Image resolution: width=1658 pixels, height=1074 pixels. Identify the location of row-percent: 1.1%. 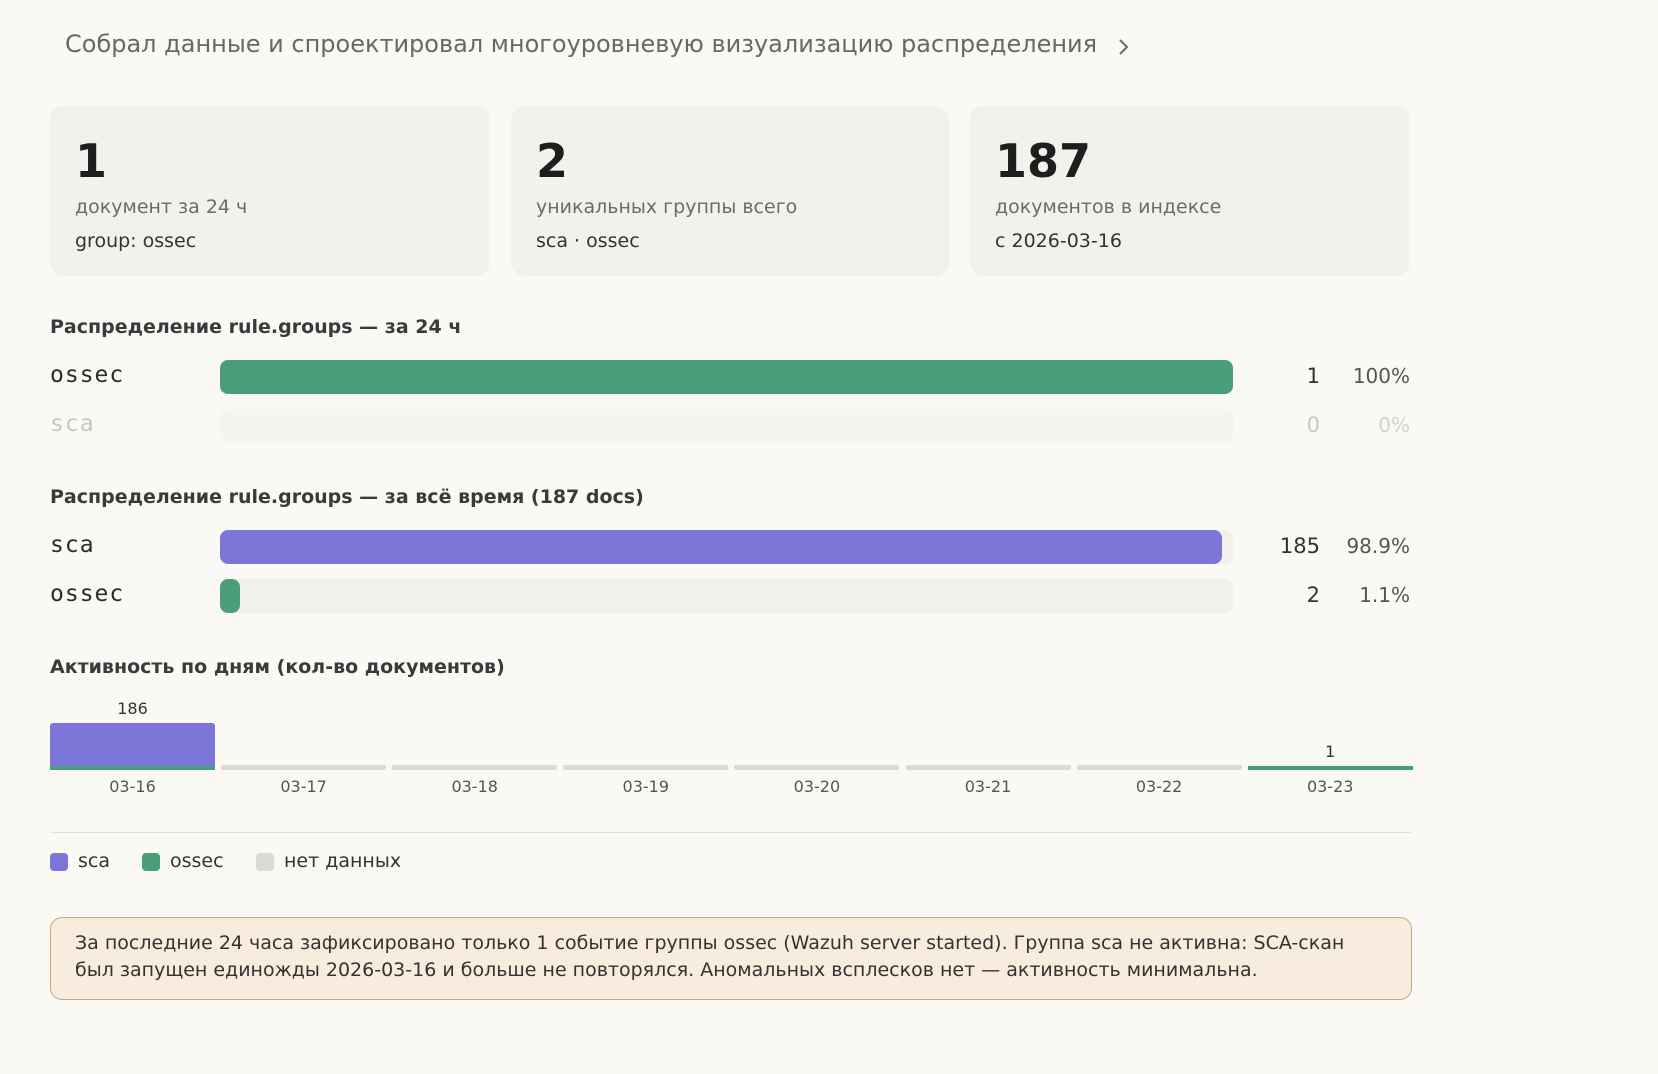
(1384, 595).